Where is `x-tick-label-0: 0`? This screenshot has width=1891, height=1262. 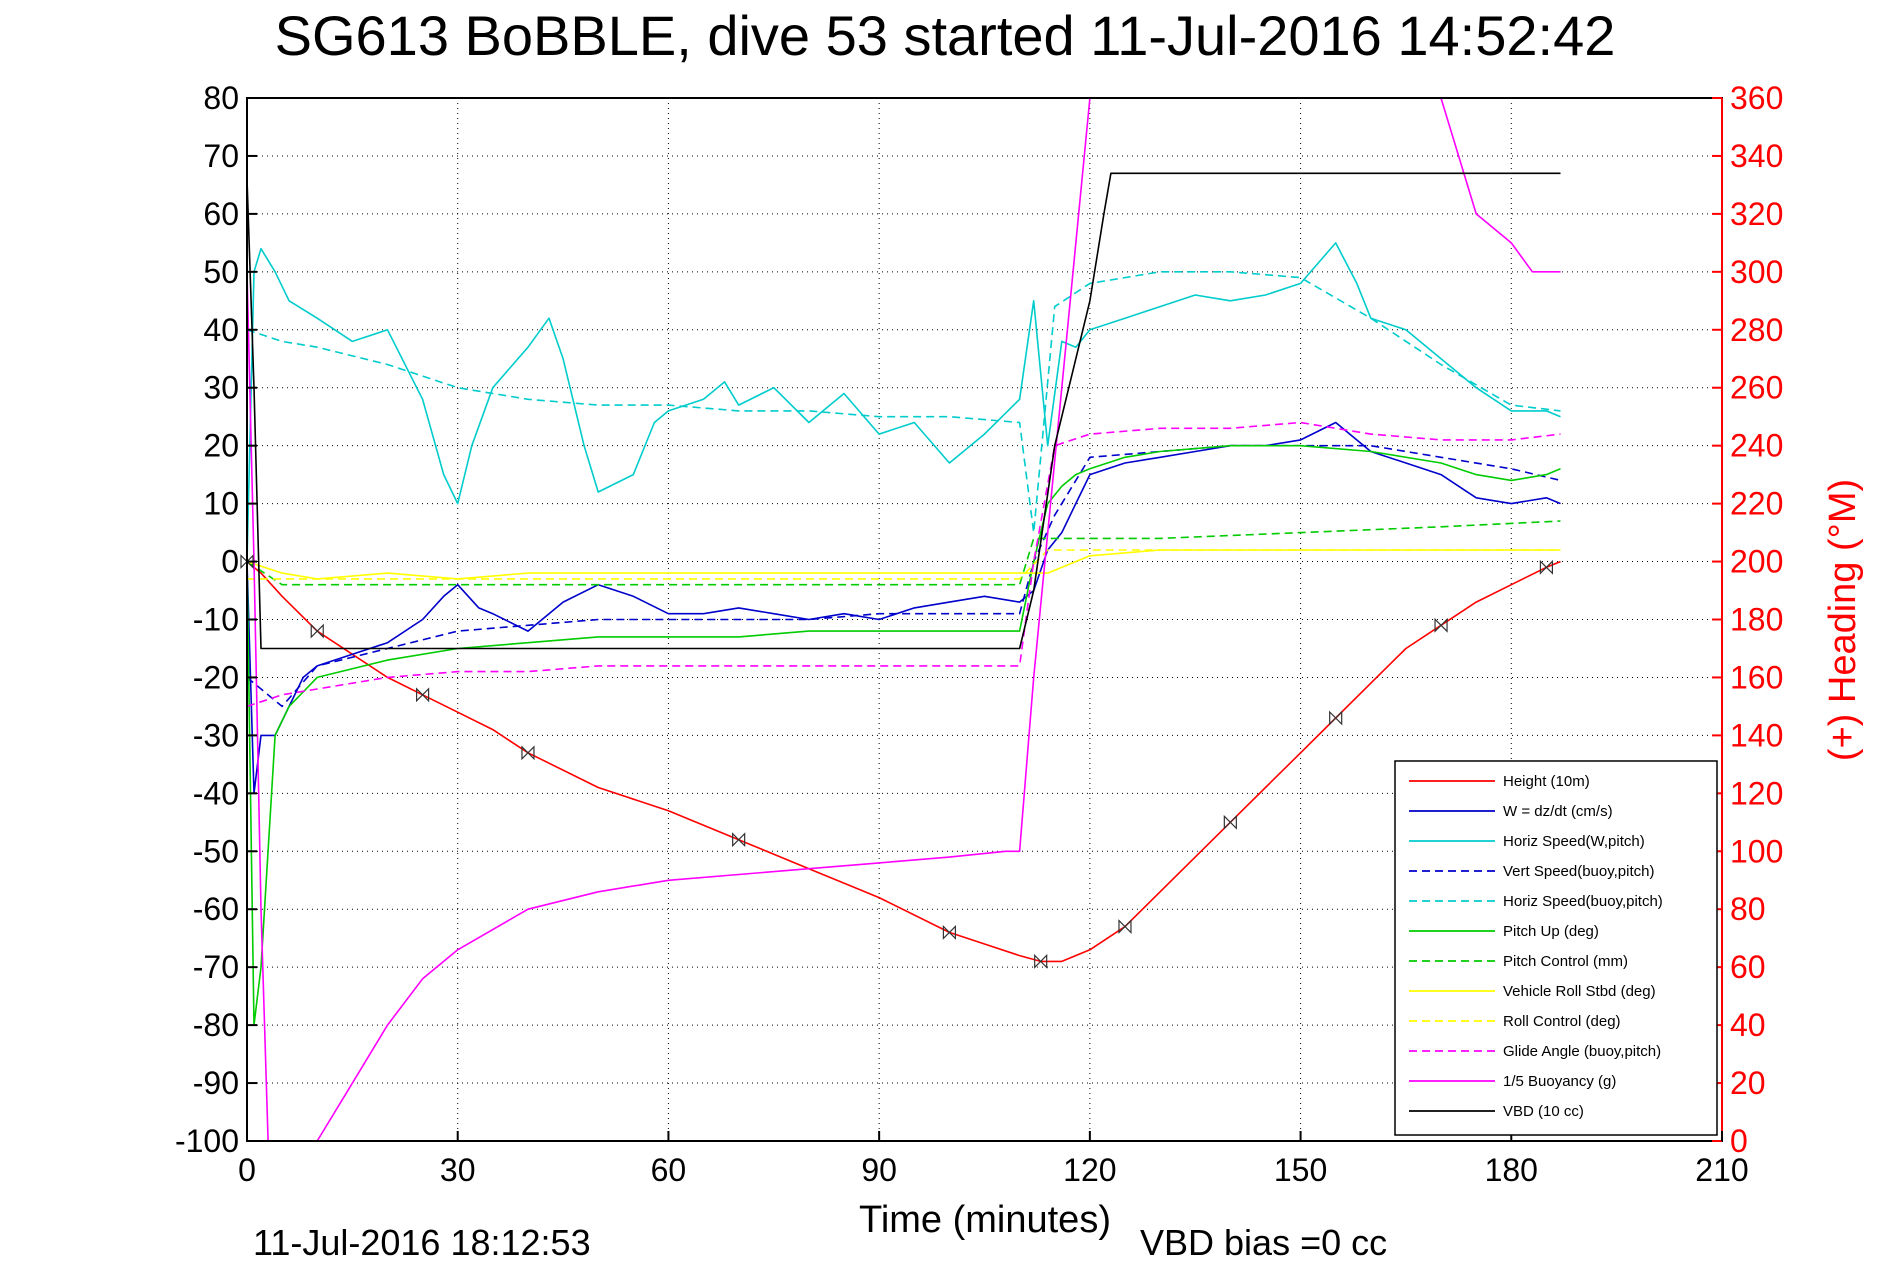
x-tick-label-0: 0 is located at coordinates (247, 1170).